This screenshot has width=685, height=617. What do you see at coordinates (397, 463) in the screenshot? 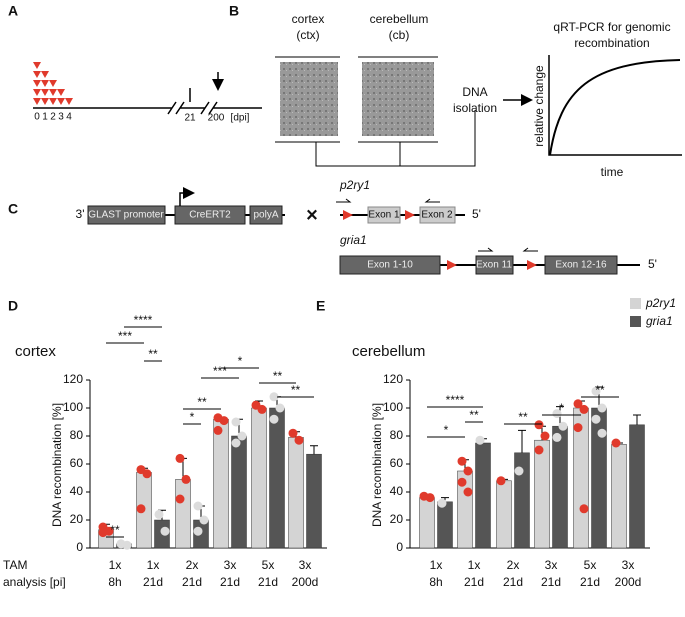
I see `y-tick-label: 60` at bounding box center [397, 463].